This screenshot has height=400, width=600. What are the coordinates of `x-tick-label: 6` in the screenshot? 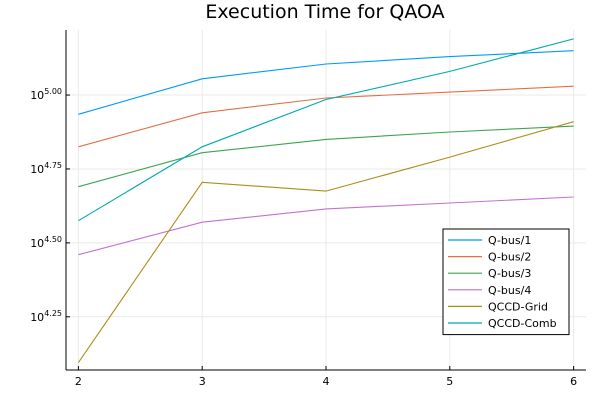 It's located at (573, 381).